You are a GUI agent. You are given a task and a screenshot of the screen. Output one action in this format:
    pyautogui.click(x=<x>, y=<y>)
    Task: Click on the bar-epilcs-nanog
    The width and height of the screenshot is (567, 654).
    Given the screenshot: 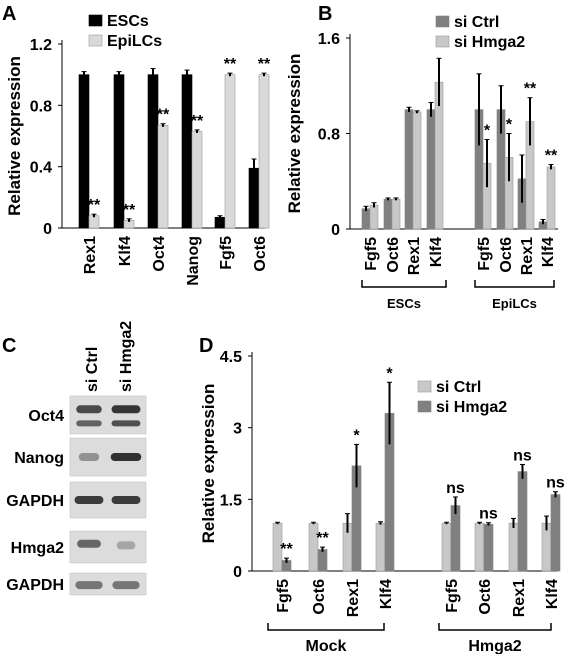 What is the action you would take?
    pyautogui.click(x=197, y=180)
    